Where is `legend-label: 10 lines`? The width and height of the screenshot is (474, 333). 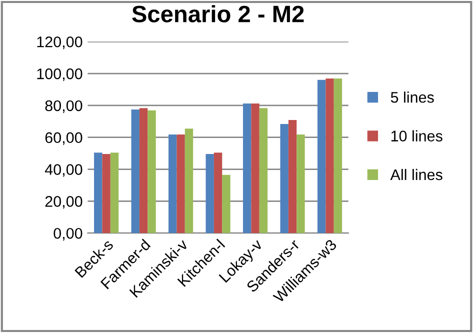
legend-label: 10 lines is located at coordinates (416, 136).